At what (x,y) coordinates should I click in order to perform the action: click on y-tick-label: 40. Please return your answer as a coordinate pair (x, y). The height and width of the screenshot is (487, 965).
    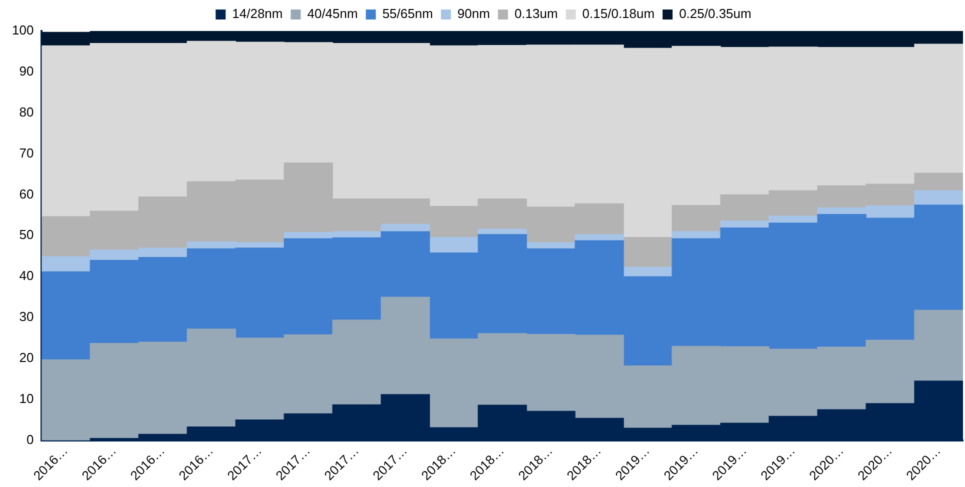
    Looking at the image, I should click on (26, 276).